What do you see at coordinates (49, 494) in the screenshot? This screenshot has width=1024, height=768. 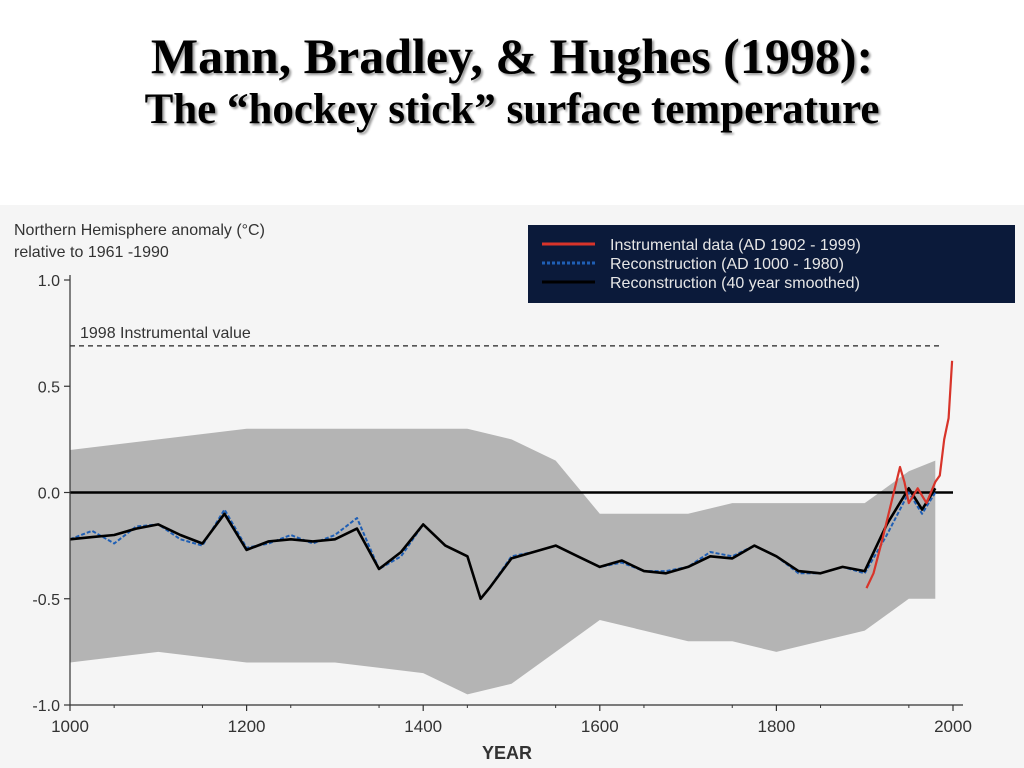 I see `y-tick-label: 0.0` at bounding box center [49, 494].